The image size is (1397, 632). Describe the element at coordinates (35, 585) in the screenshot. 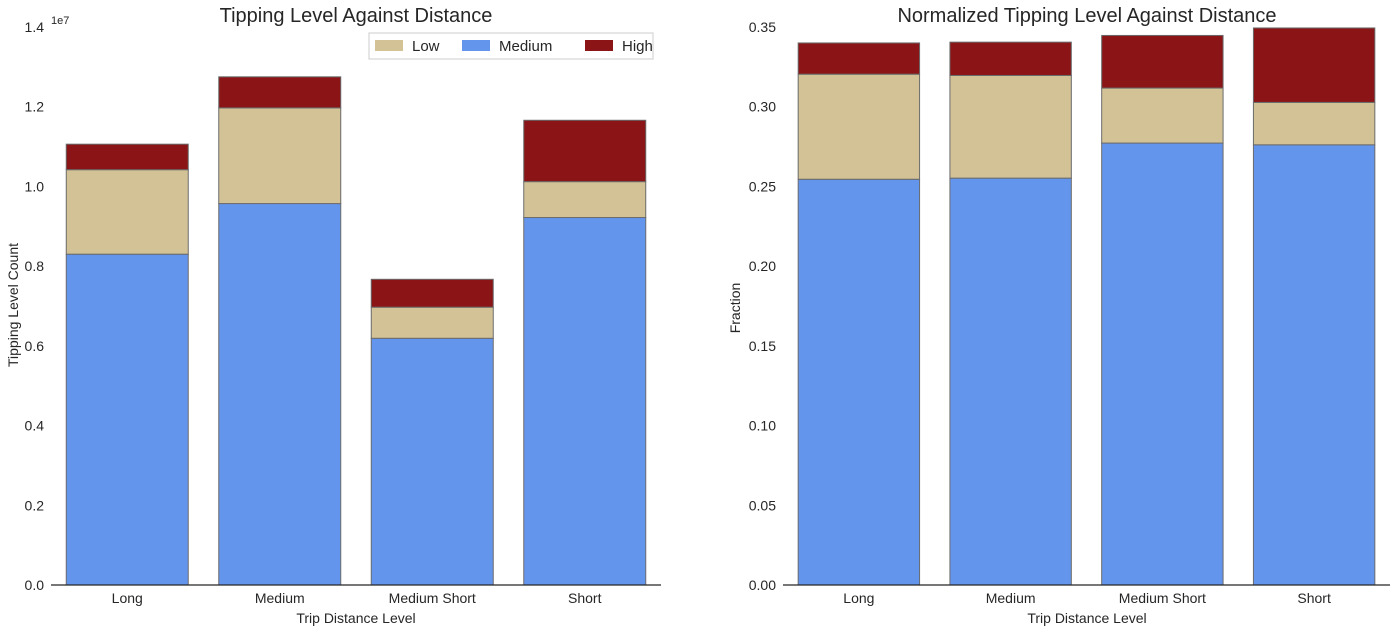

I see `y-tick-label-left: 0.0` at that location.